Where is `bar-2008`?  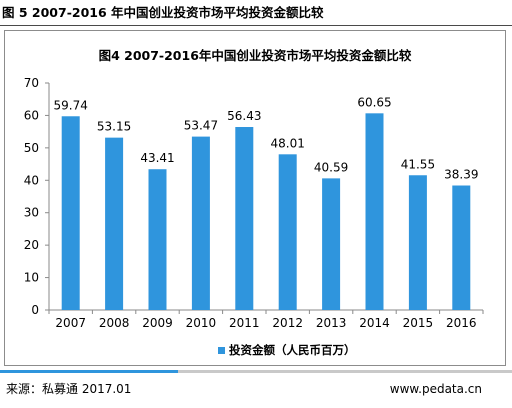 bar-2008 is located at coordinates (114, 223).